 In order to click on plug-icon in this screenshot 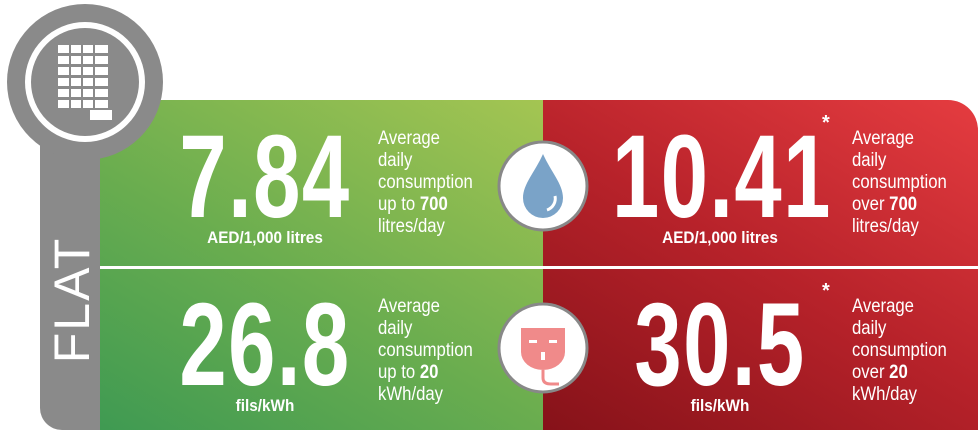, I will do `click(543, 348)`.